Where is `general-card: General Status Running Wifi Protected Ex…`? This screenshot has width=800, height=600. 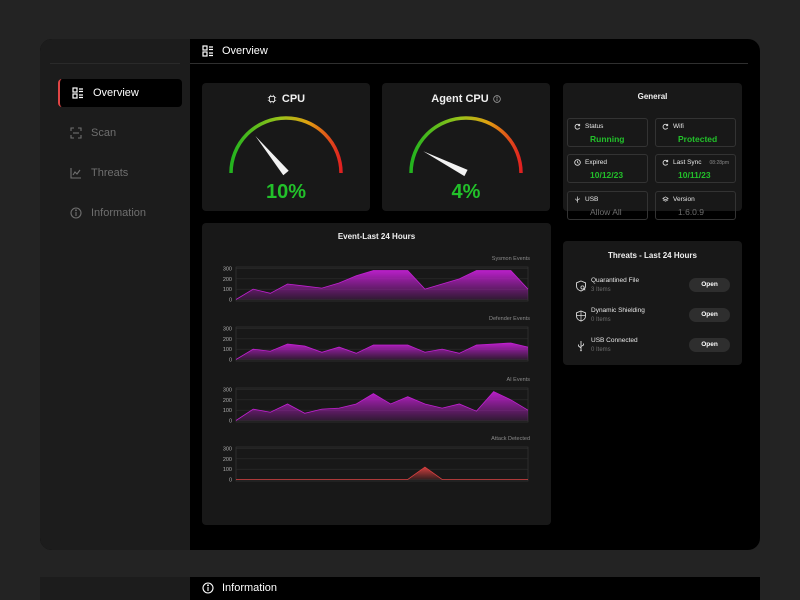 general-card: General Status Running Wifi Protected Ex… is located at coordinates (652, 151).